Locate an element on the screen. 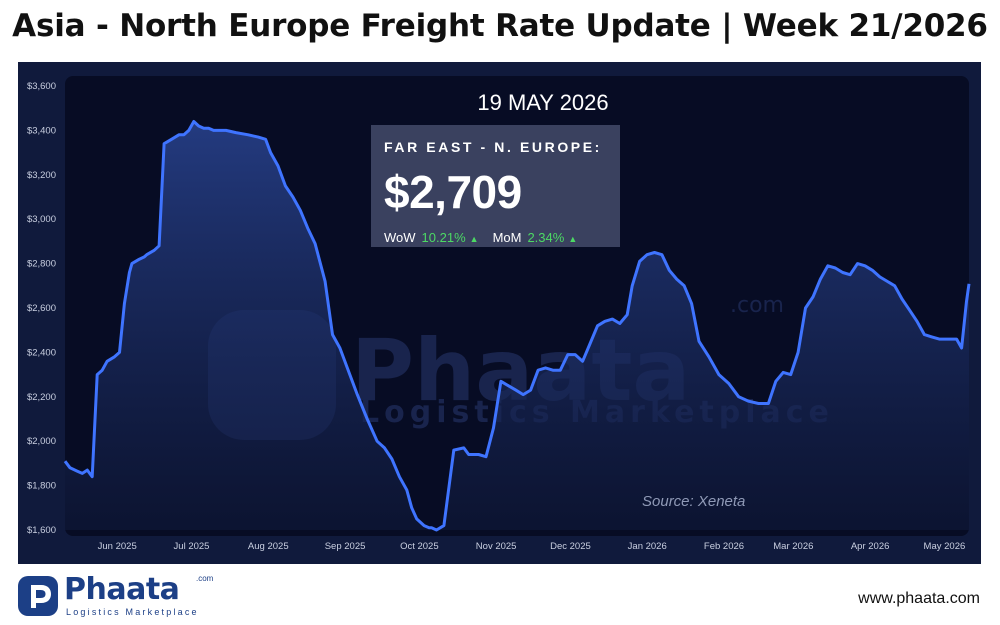 This screenshot has height=625, width=1000. x-tick-label: Sep 2025 is located at coordinates (345, 546).